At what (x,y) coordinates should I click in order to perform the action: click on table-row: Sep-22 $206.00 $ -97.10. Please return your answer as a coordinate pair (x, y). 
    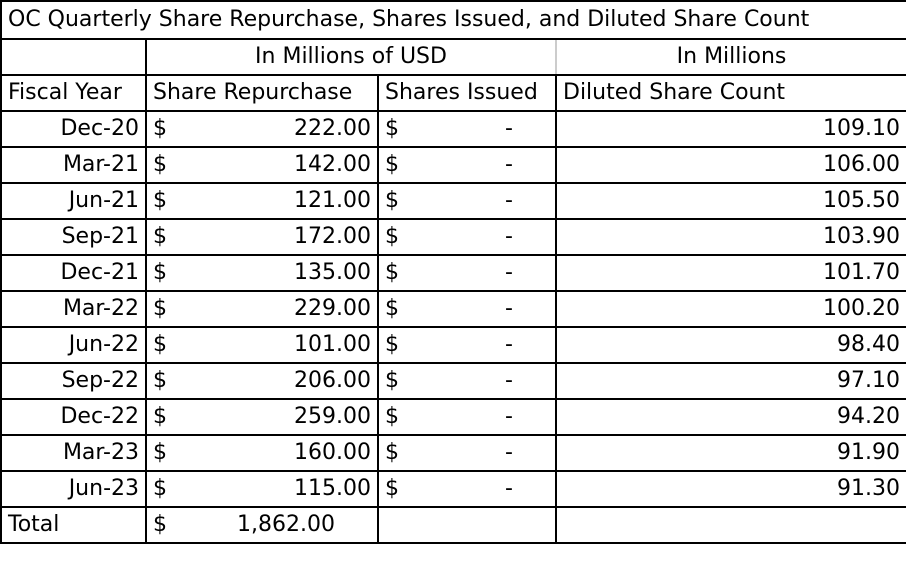
    Looking at the image, I should click on (453, 381).